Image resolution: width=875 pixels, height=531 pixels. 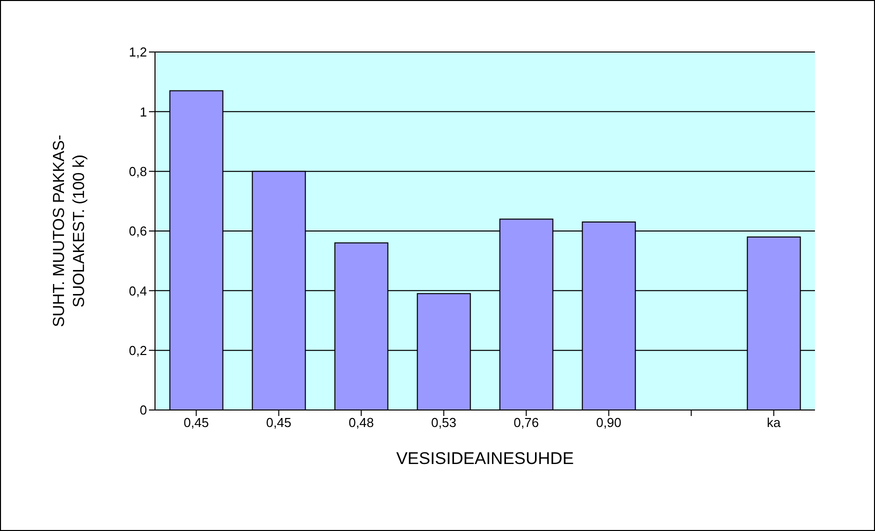 What do you see at coordinates (137, 52) in the screenshot?
I see `y-tick-label: 1,2` at bounding box center [137, 52].